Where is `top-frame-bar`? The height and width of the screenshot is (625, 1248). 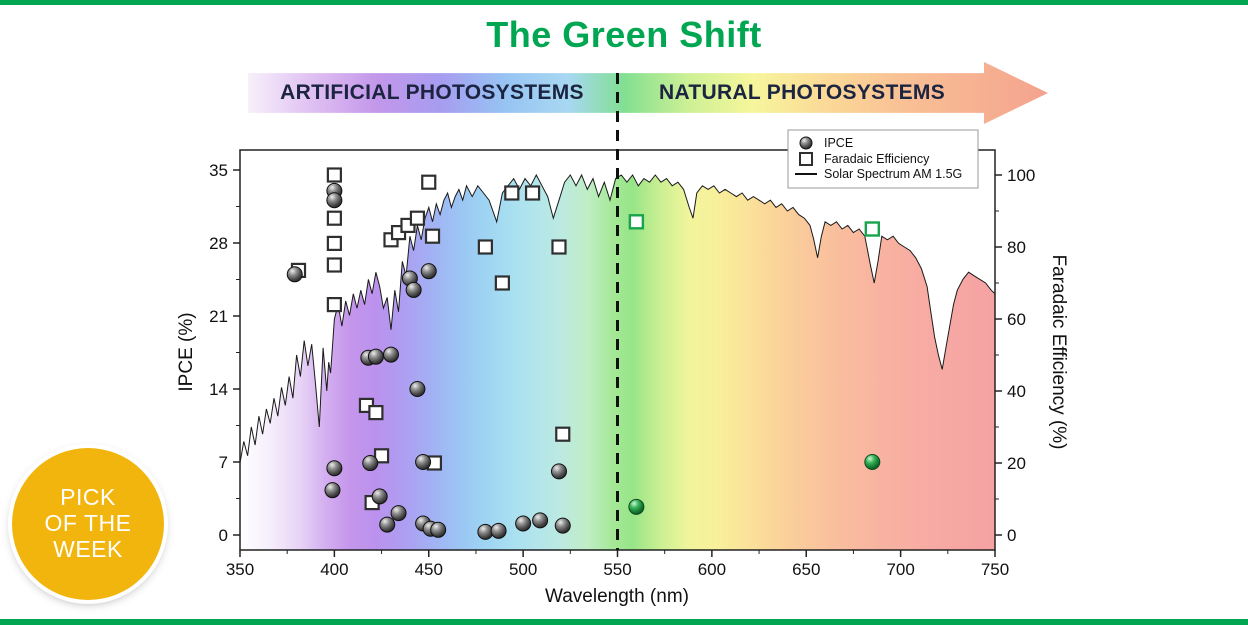 top-frame-bar is located at coordinates (624, 2).